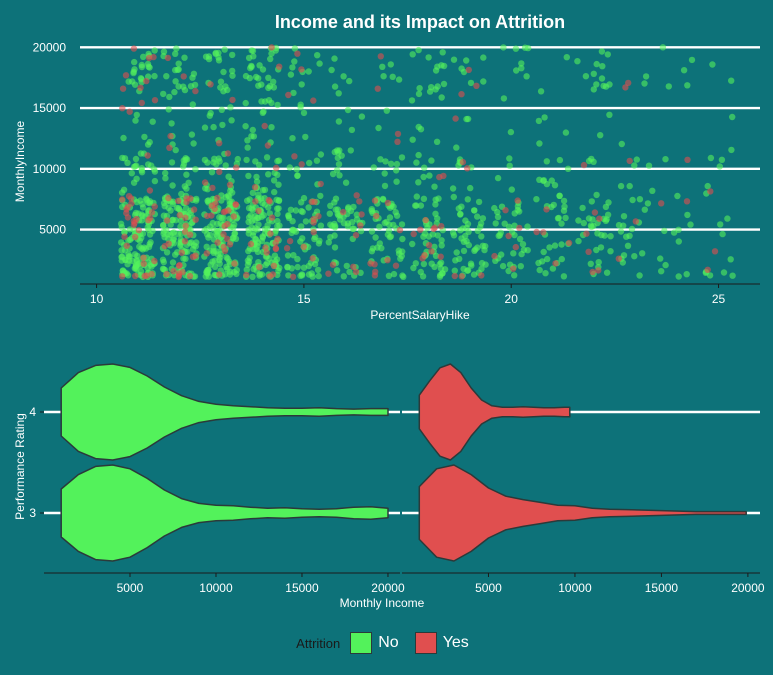 This screenshot has width=773, height=675. I want to click on violin-y-axis-title: Performance Rating, so click(20, 466).